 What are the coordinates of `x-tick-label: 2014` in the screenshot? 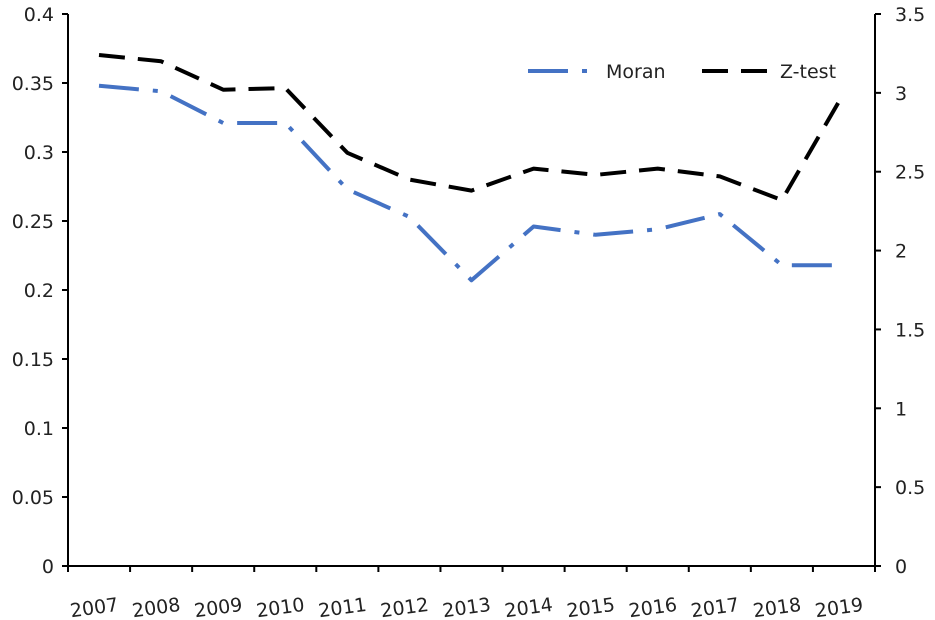 It's located at (528, 607).